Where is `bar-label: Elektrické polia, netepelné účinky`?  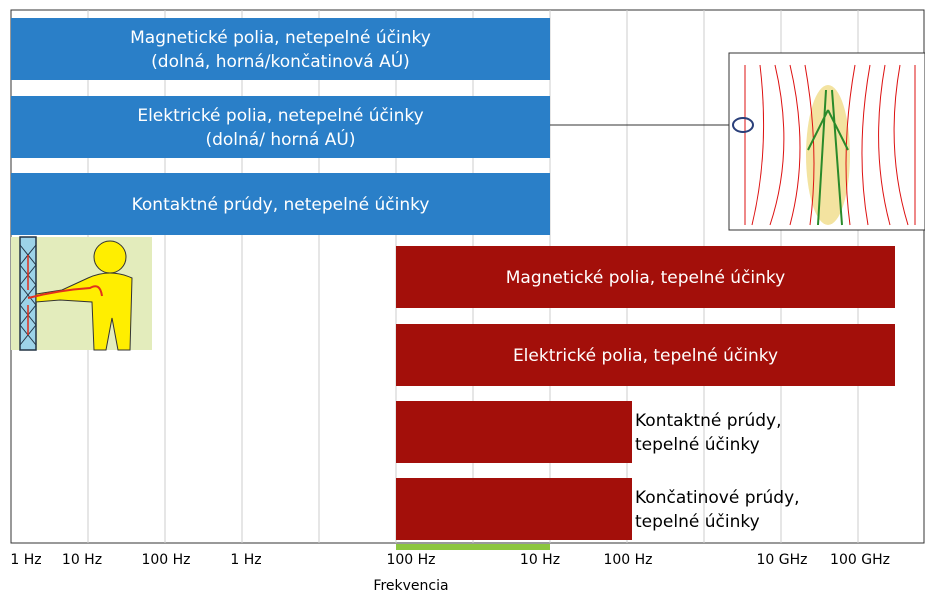
bar-label: Elektrické polia, netepelné účinky is located at coordinates (280, 116).